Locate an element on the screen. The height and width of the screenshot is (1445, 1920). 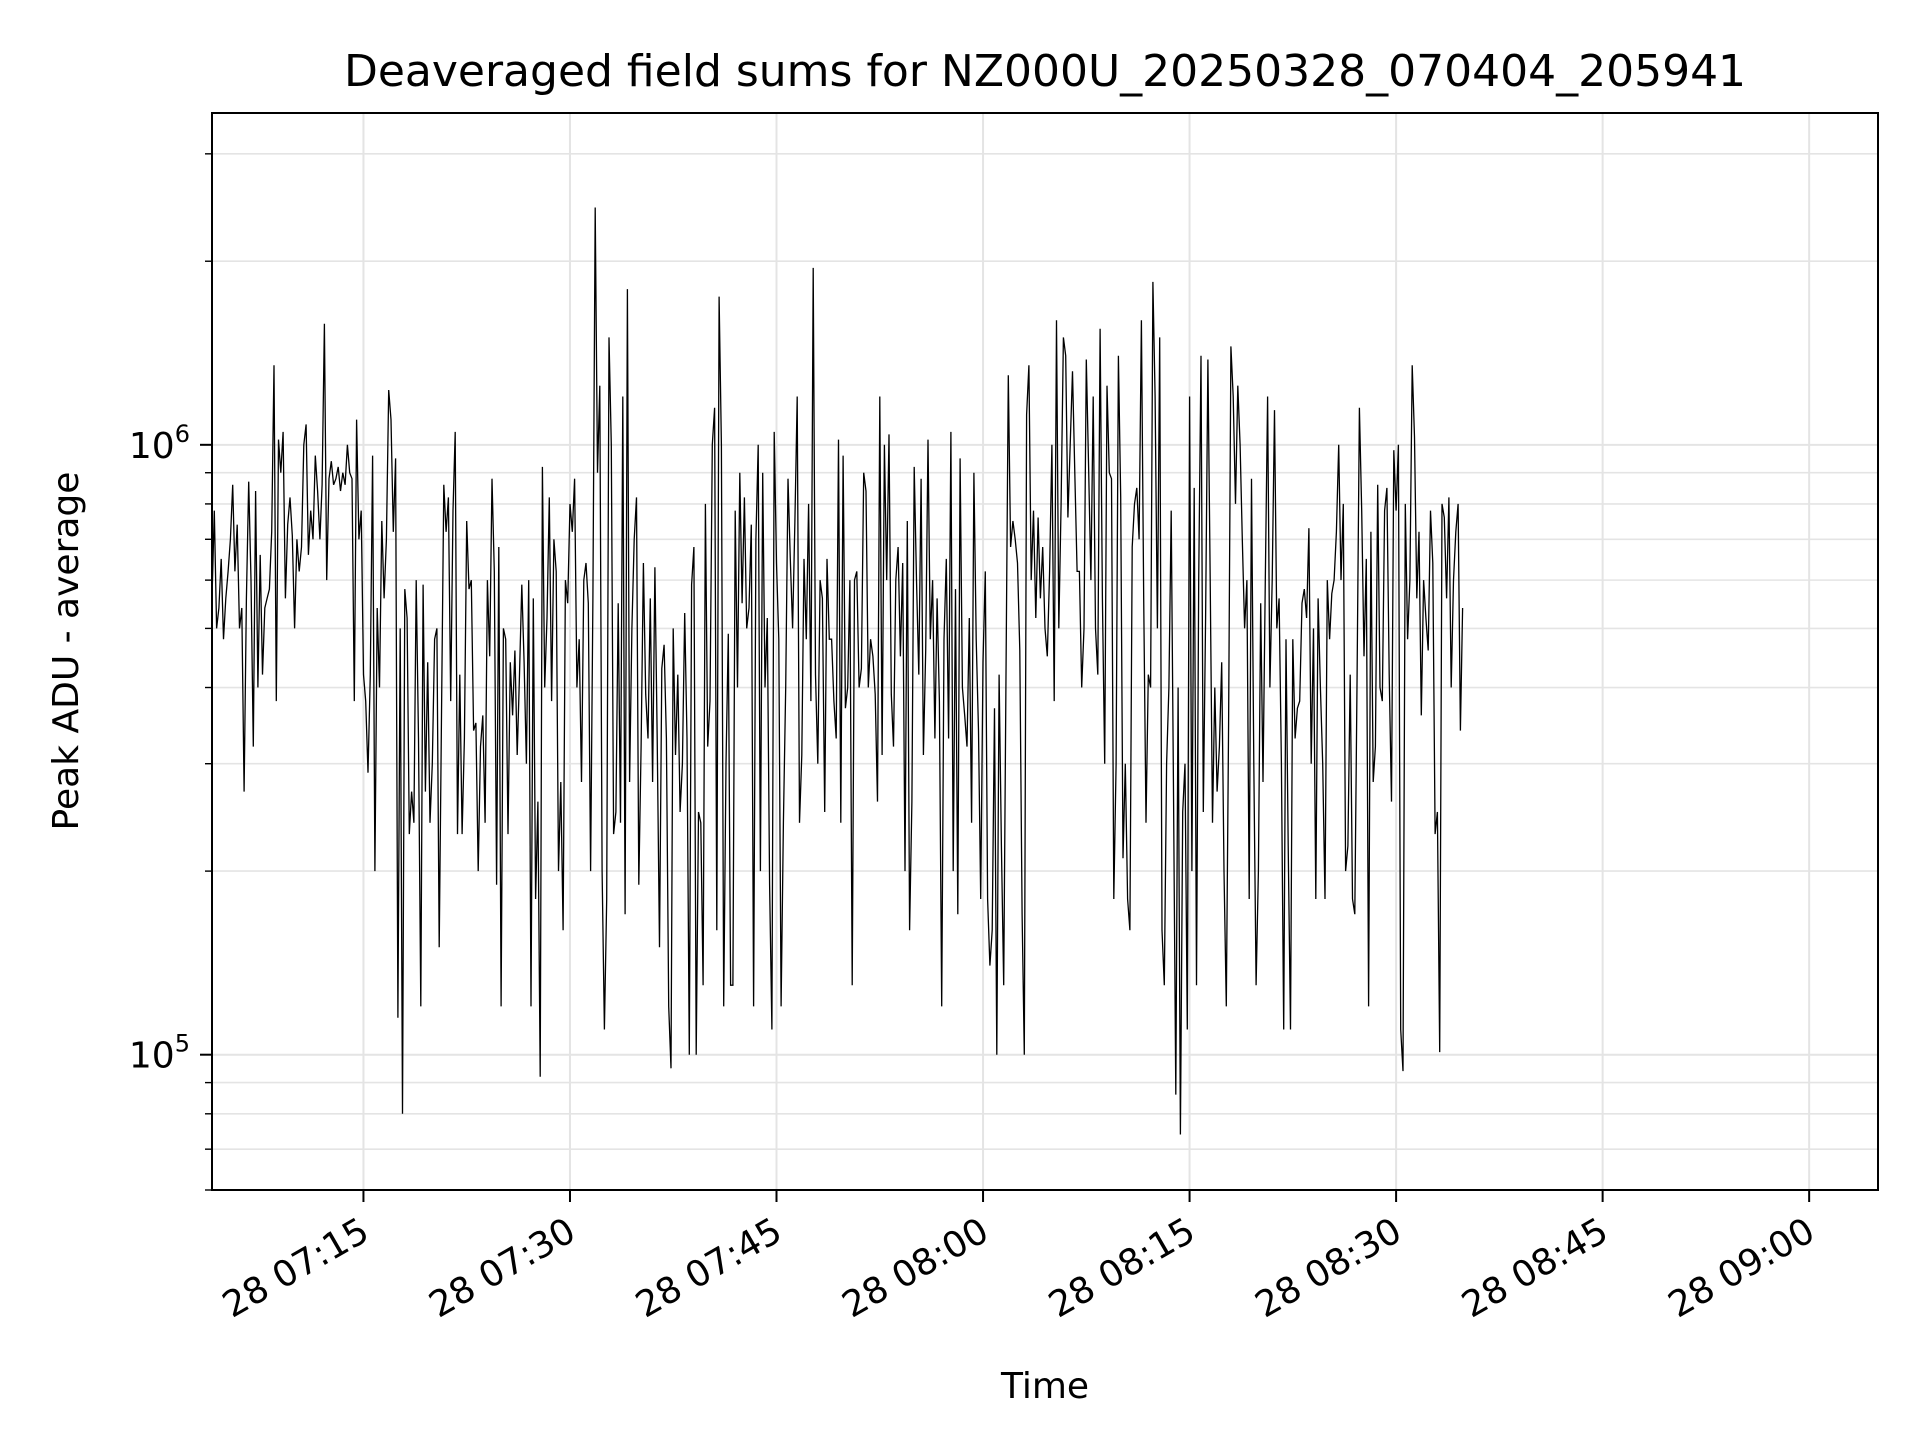
x-axis-label: Time is located at coordinates (1044, 1386).